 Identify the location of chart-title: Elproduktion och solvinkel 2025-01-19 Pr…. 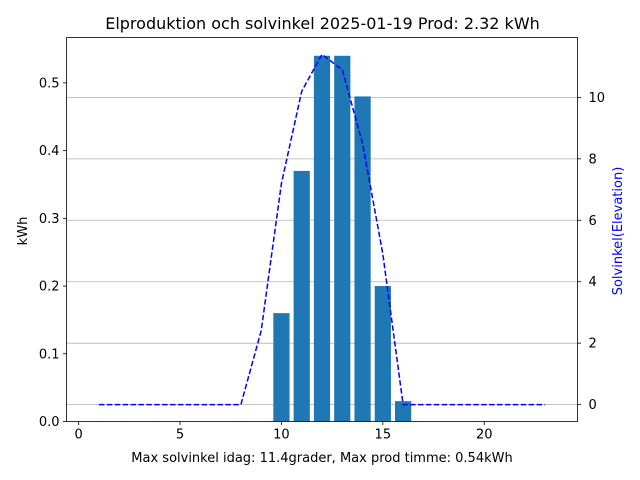
(322, 23).